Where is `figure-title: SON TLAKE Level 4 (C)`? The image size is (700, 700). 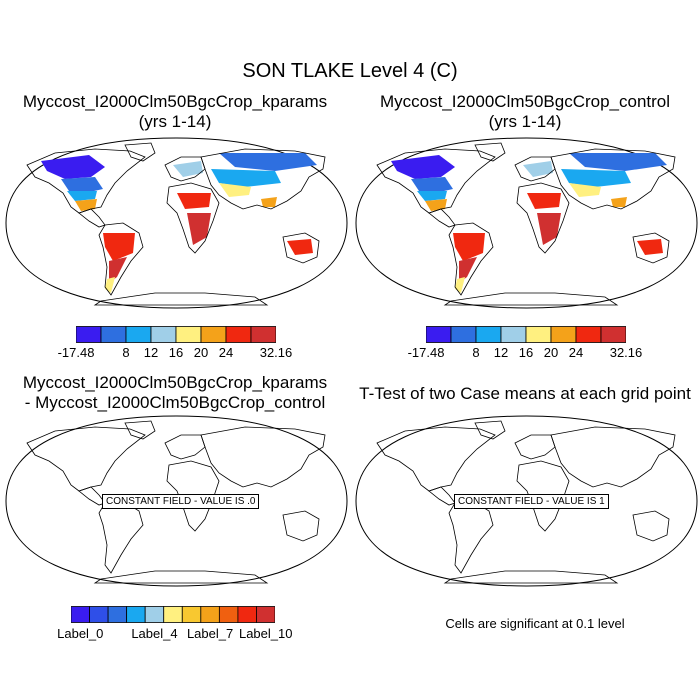 figure-title: SON TLAKE Level 4 (C) is located at coordinates (350, 71).